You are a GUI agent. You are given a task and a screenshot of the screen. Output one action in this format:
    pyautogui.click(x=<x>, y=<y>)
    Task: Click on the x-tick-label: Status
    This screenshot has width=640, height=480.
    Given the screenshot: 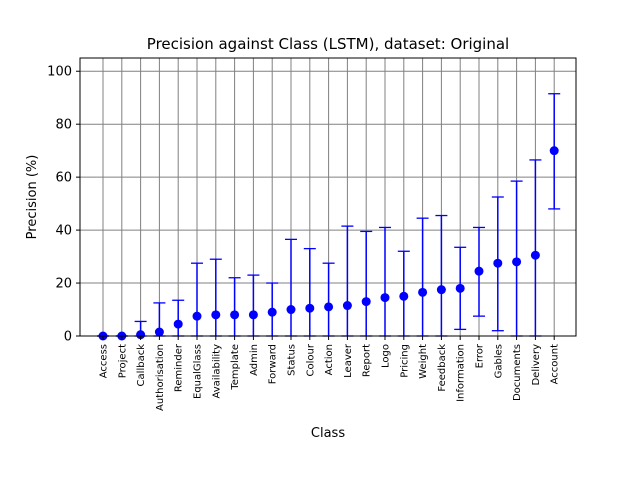 What is the action you would take?
    pyautogui.click(x=292, y=360)
    